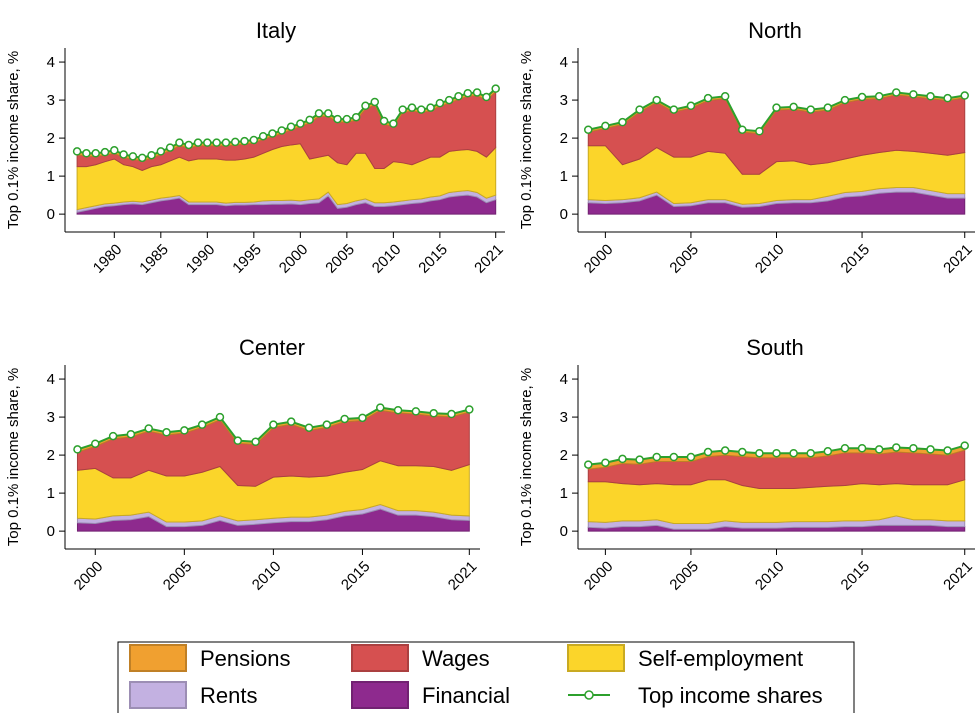  What do you see at coordinates (456, 658) in the screenshot?
I see `legend-label: Wages` at bounding box center [456, 658].